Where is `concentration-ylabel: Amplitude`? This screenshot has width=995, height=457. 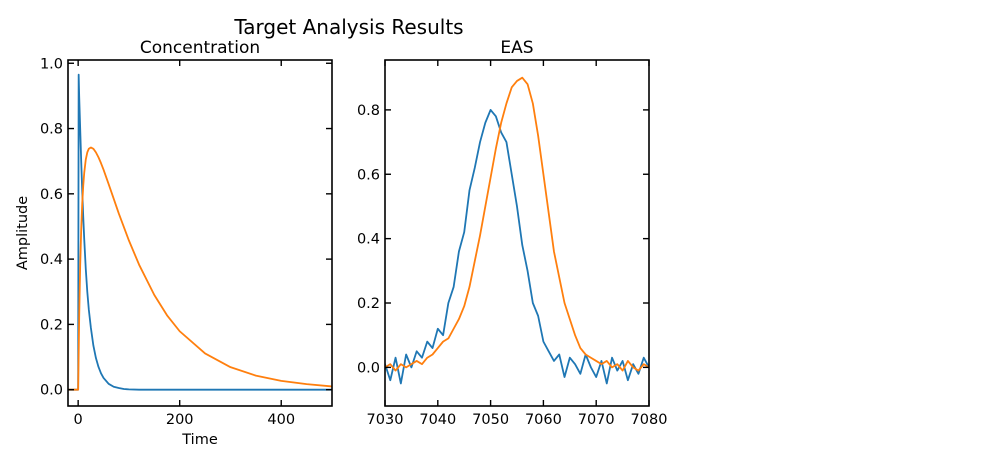
concentration-ylabel: Amplitude is located at coordinates (23, 233).